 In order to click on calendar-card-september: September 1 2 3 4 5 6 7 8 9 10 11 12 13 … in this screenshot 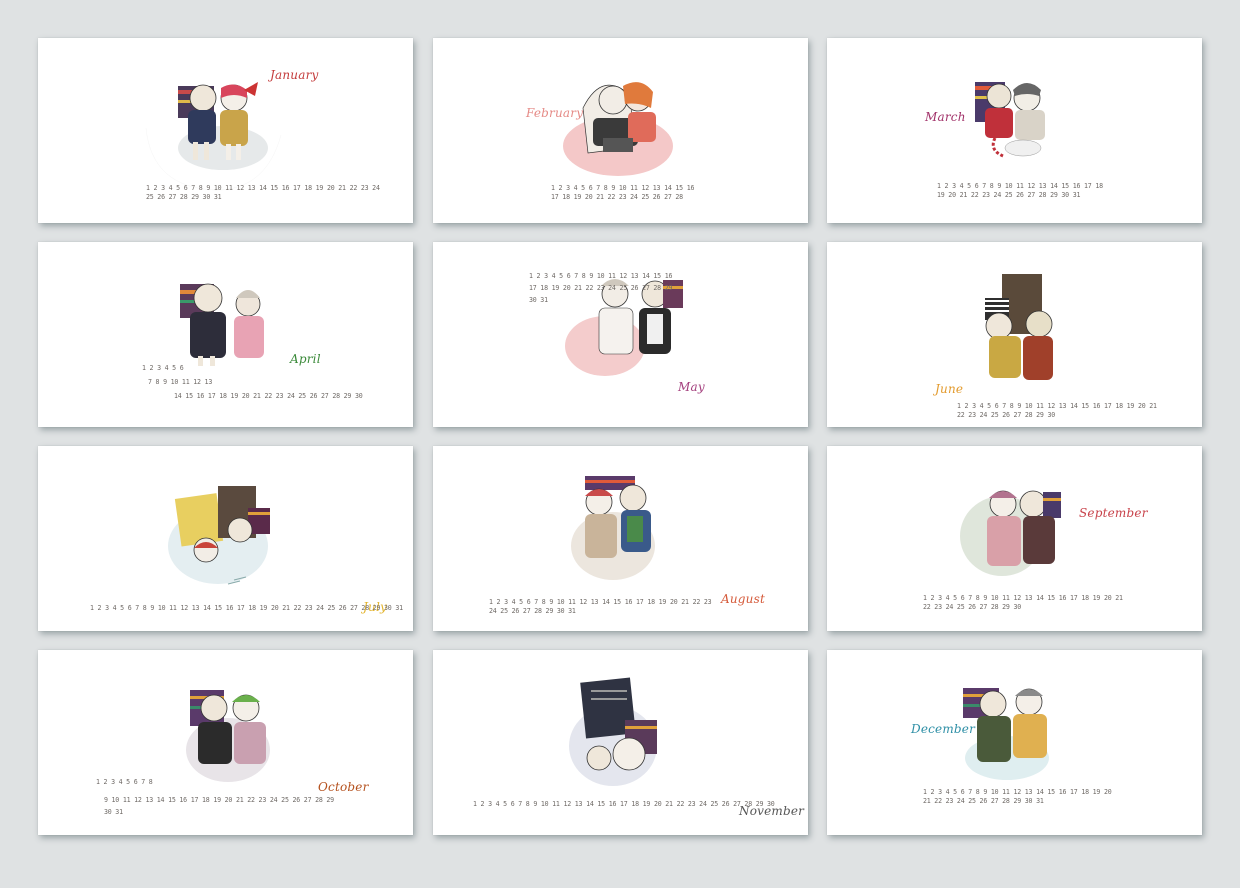, I will do `click(1014, 538)`.